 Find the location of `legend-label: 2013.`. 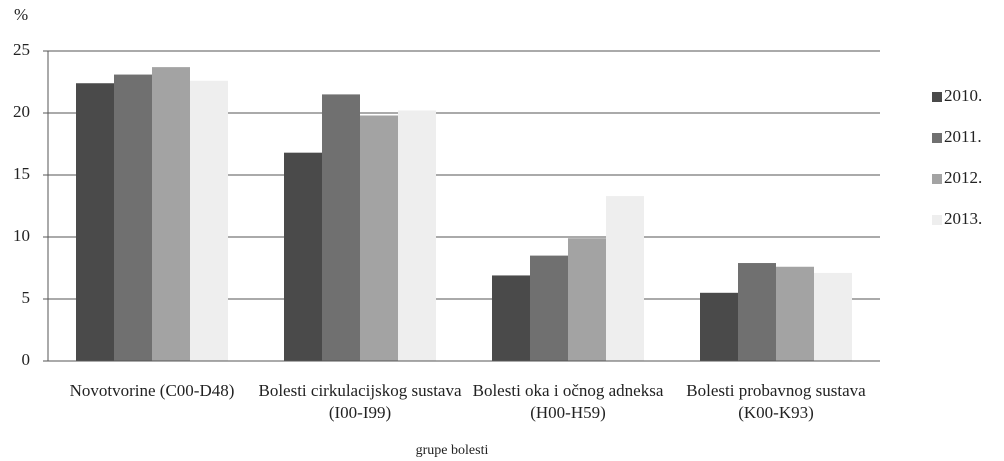

legend-label: 2013. is located at coordinates (963, 218).